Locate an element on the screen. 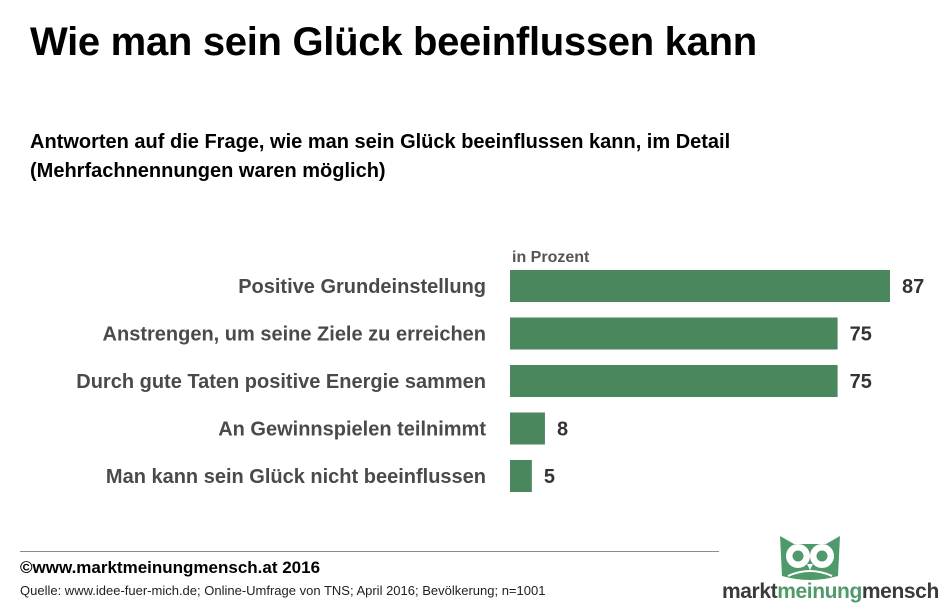  owl-icon is located at coordinates (810, 558).